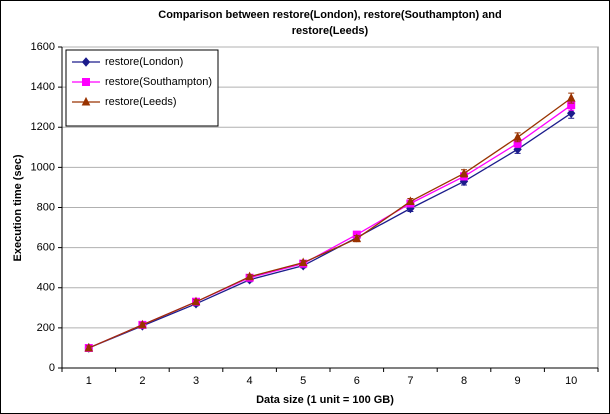 Image resolution: width=610 pixels, height=414 pixels. What do you see at coordinates (250, 381) in the screenshot?
I see `x-tick-label: 4` at bounding box center [250, 381].